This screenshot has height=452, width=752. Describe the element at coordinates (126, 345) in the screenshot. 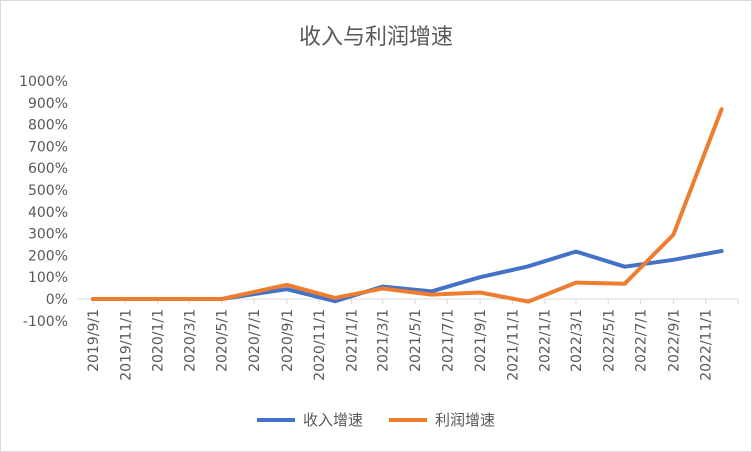

I see `x-tick-label: 2019/11/1` at that location.